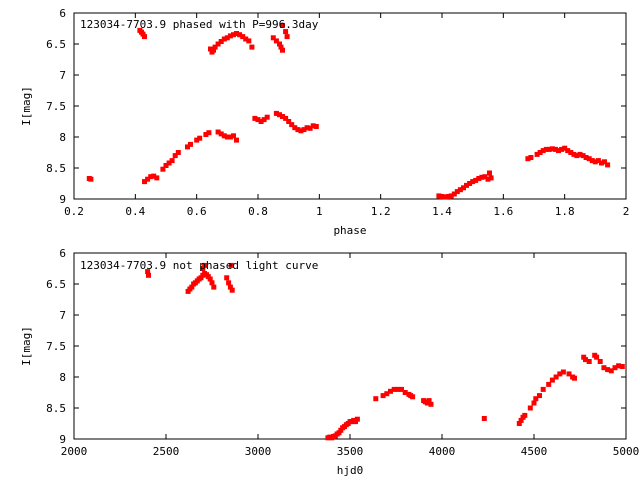  What do you see at coordinates (199, 265) in the screenshot?
I see `chart-title: 123034-7703.9 not phased light curve` at bounding box center [199, 265].